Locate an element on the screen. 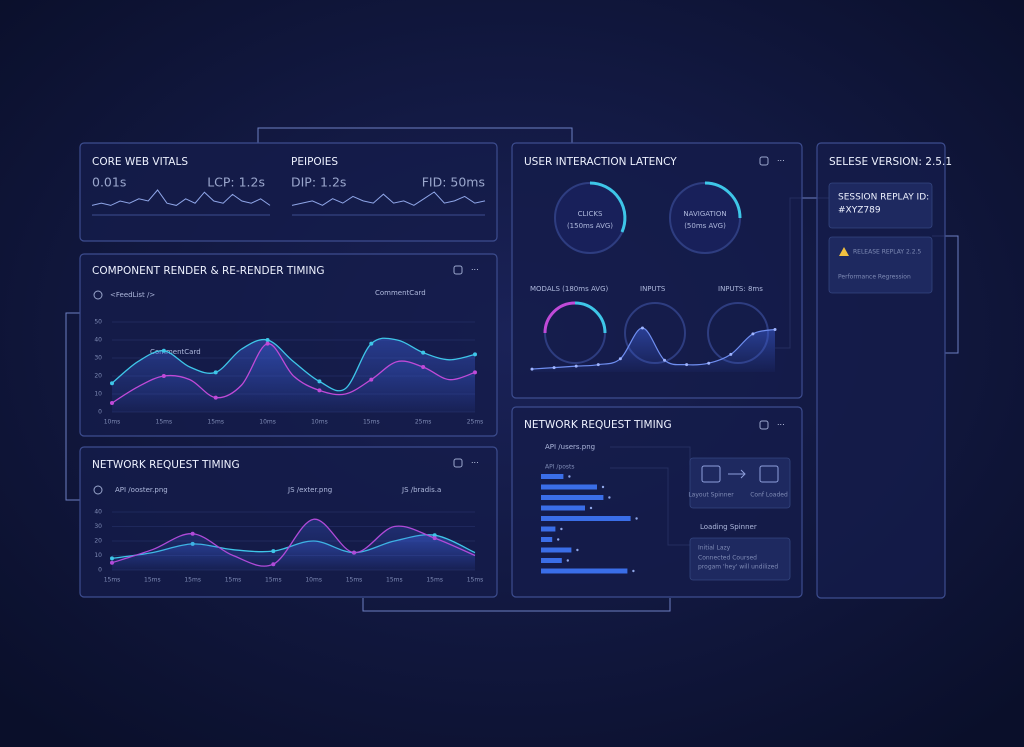 Image resolution: width=1024 pixels, height=747 pixels. warning-icon is located at coordinates (844, 251).